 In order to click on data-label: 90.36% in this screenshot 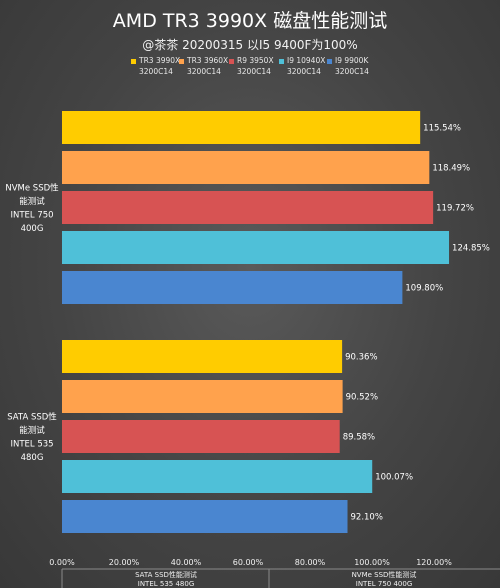, I will do `click(361, 358)`.